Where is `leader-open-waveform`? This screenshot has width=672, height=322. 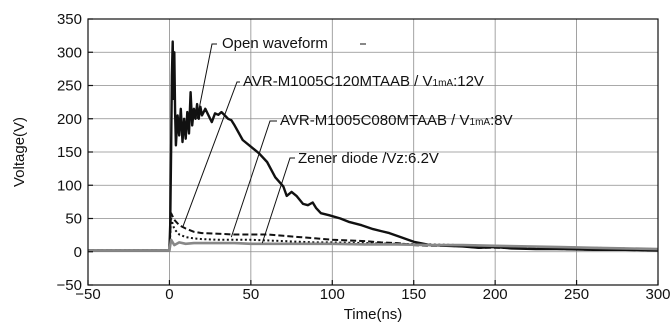
leader-open-waveform is located at coordinates (281, 81).